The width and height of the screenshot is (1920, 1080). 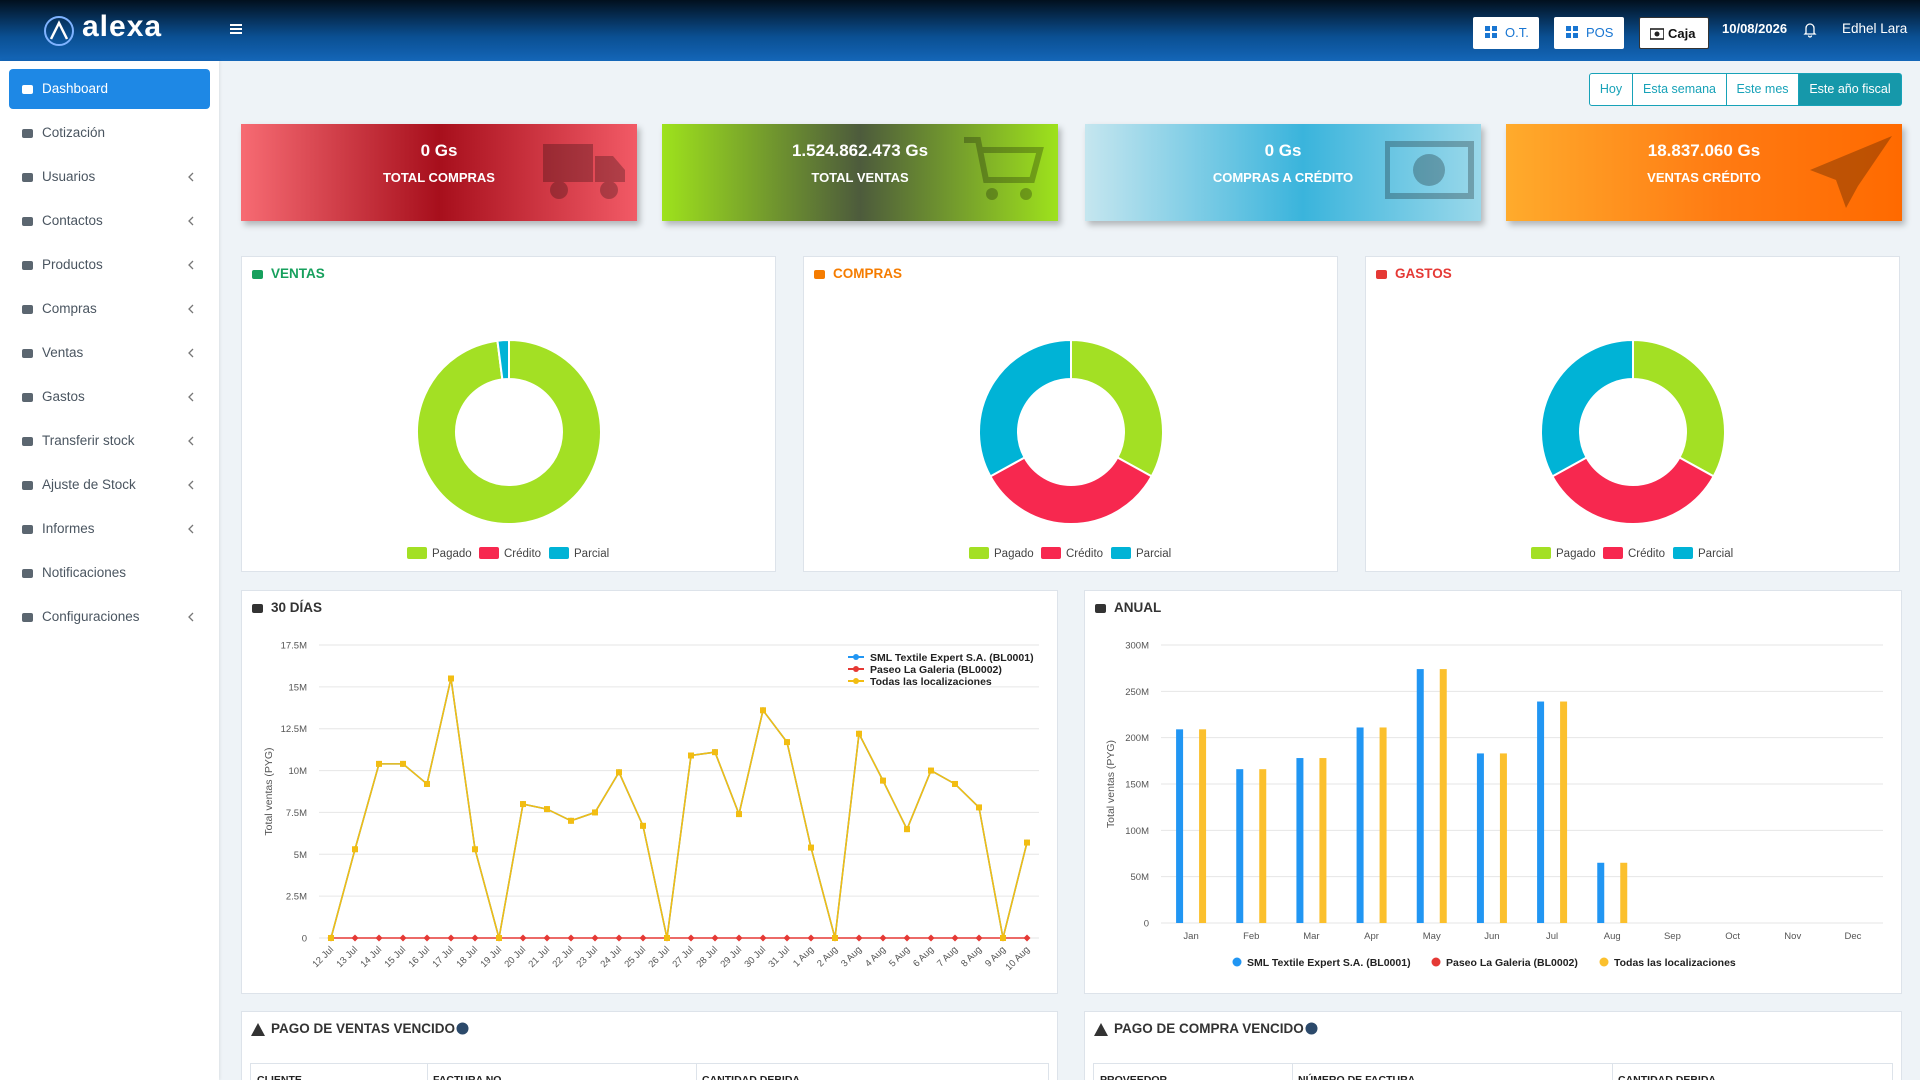 I want to click on legend-label: Parcial, so click(x=1715, y=554).